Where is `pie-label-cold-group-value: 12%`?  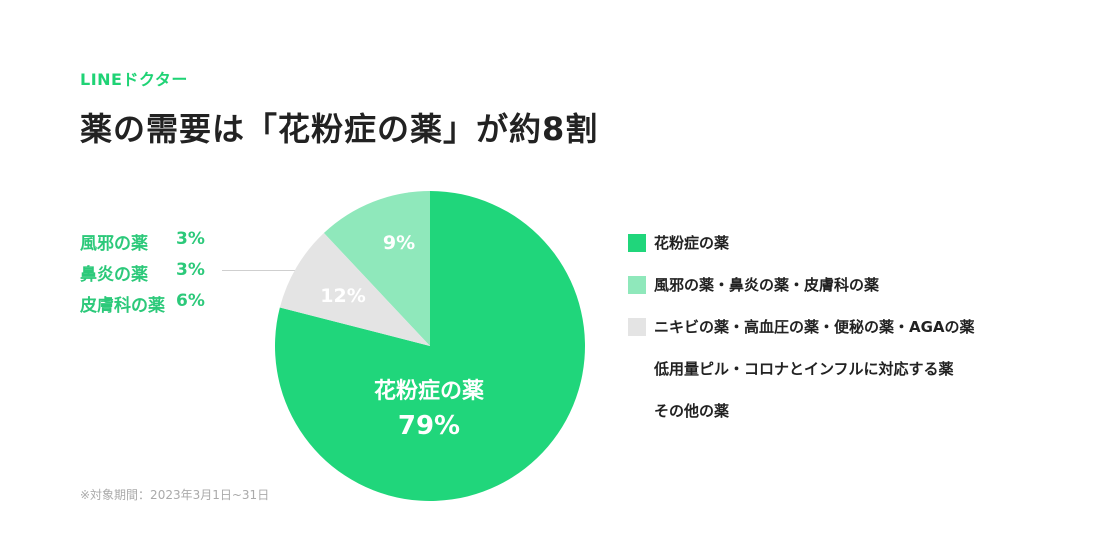
pie-label-cold-group-value: 12% is located at coordinates (342, 296).